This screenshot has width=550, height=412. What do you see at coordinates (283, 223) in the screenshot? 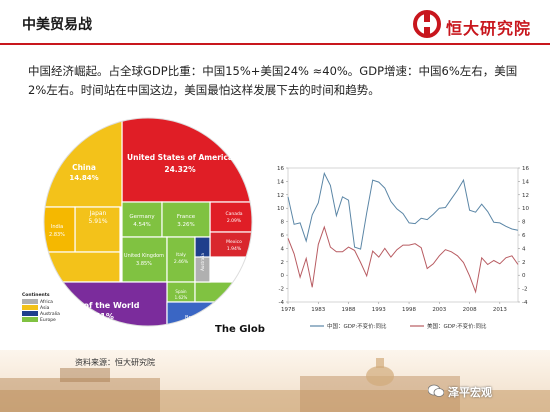
I see `y-tick-label-left: 8` at bounding box center [283, 223].